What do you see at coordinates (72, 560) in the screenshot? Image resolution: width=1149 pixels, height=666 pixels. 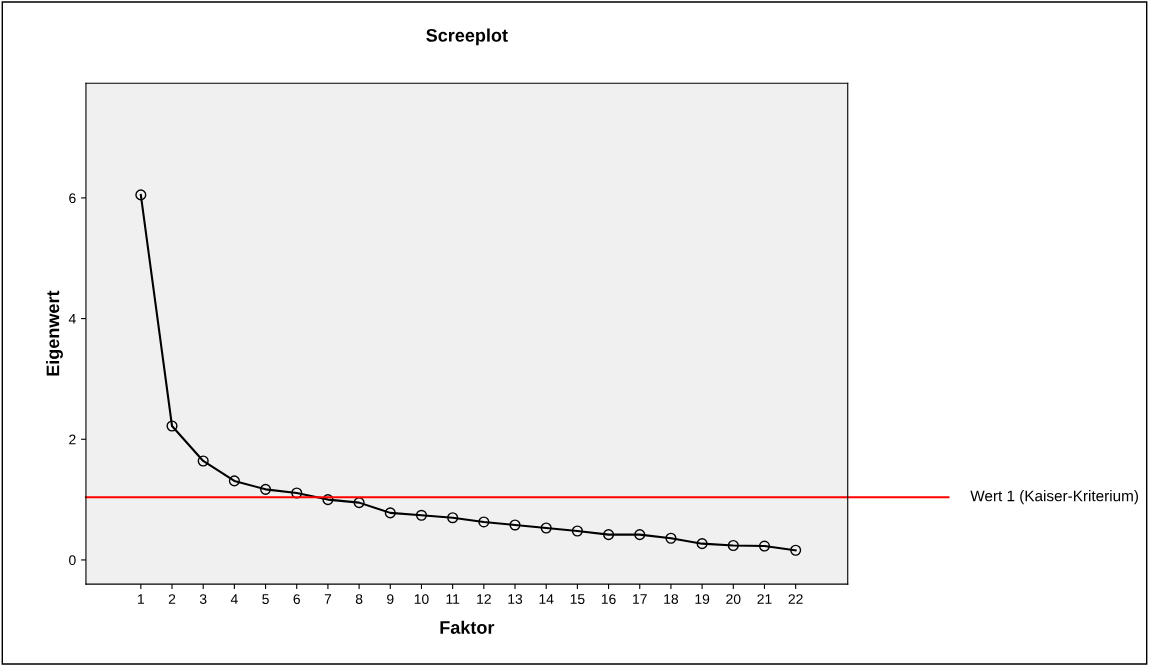 I see `y-tick-label: 0` at bounding box center [72, 560].